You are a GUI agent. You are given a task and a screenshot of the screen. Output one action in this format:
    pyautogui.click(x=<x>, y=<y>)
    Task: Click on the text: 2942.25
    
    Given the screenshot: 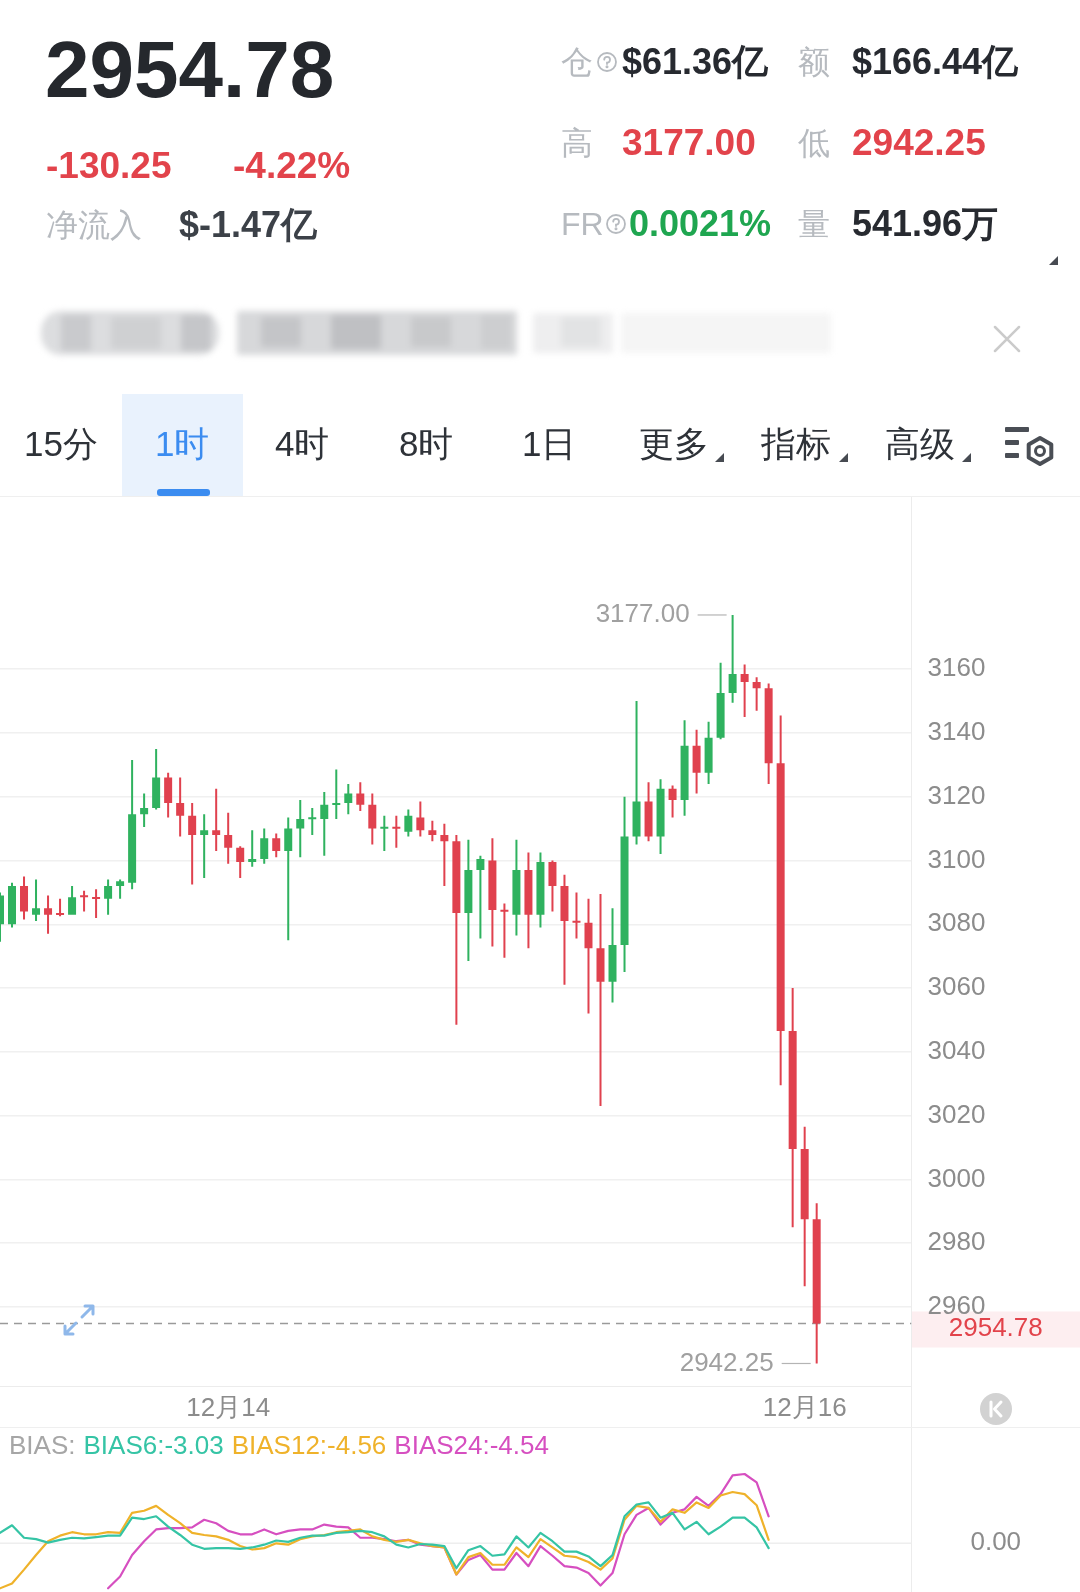 What is the action you would take?
    pyautogui.click(x=919, y=142)
    